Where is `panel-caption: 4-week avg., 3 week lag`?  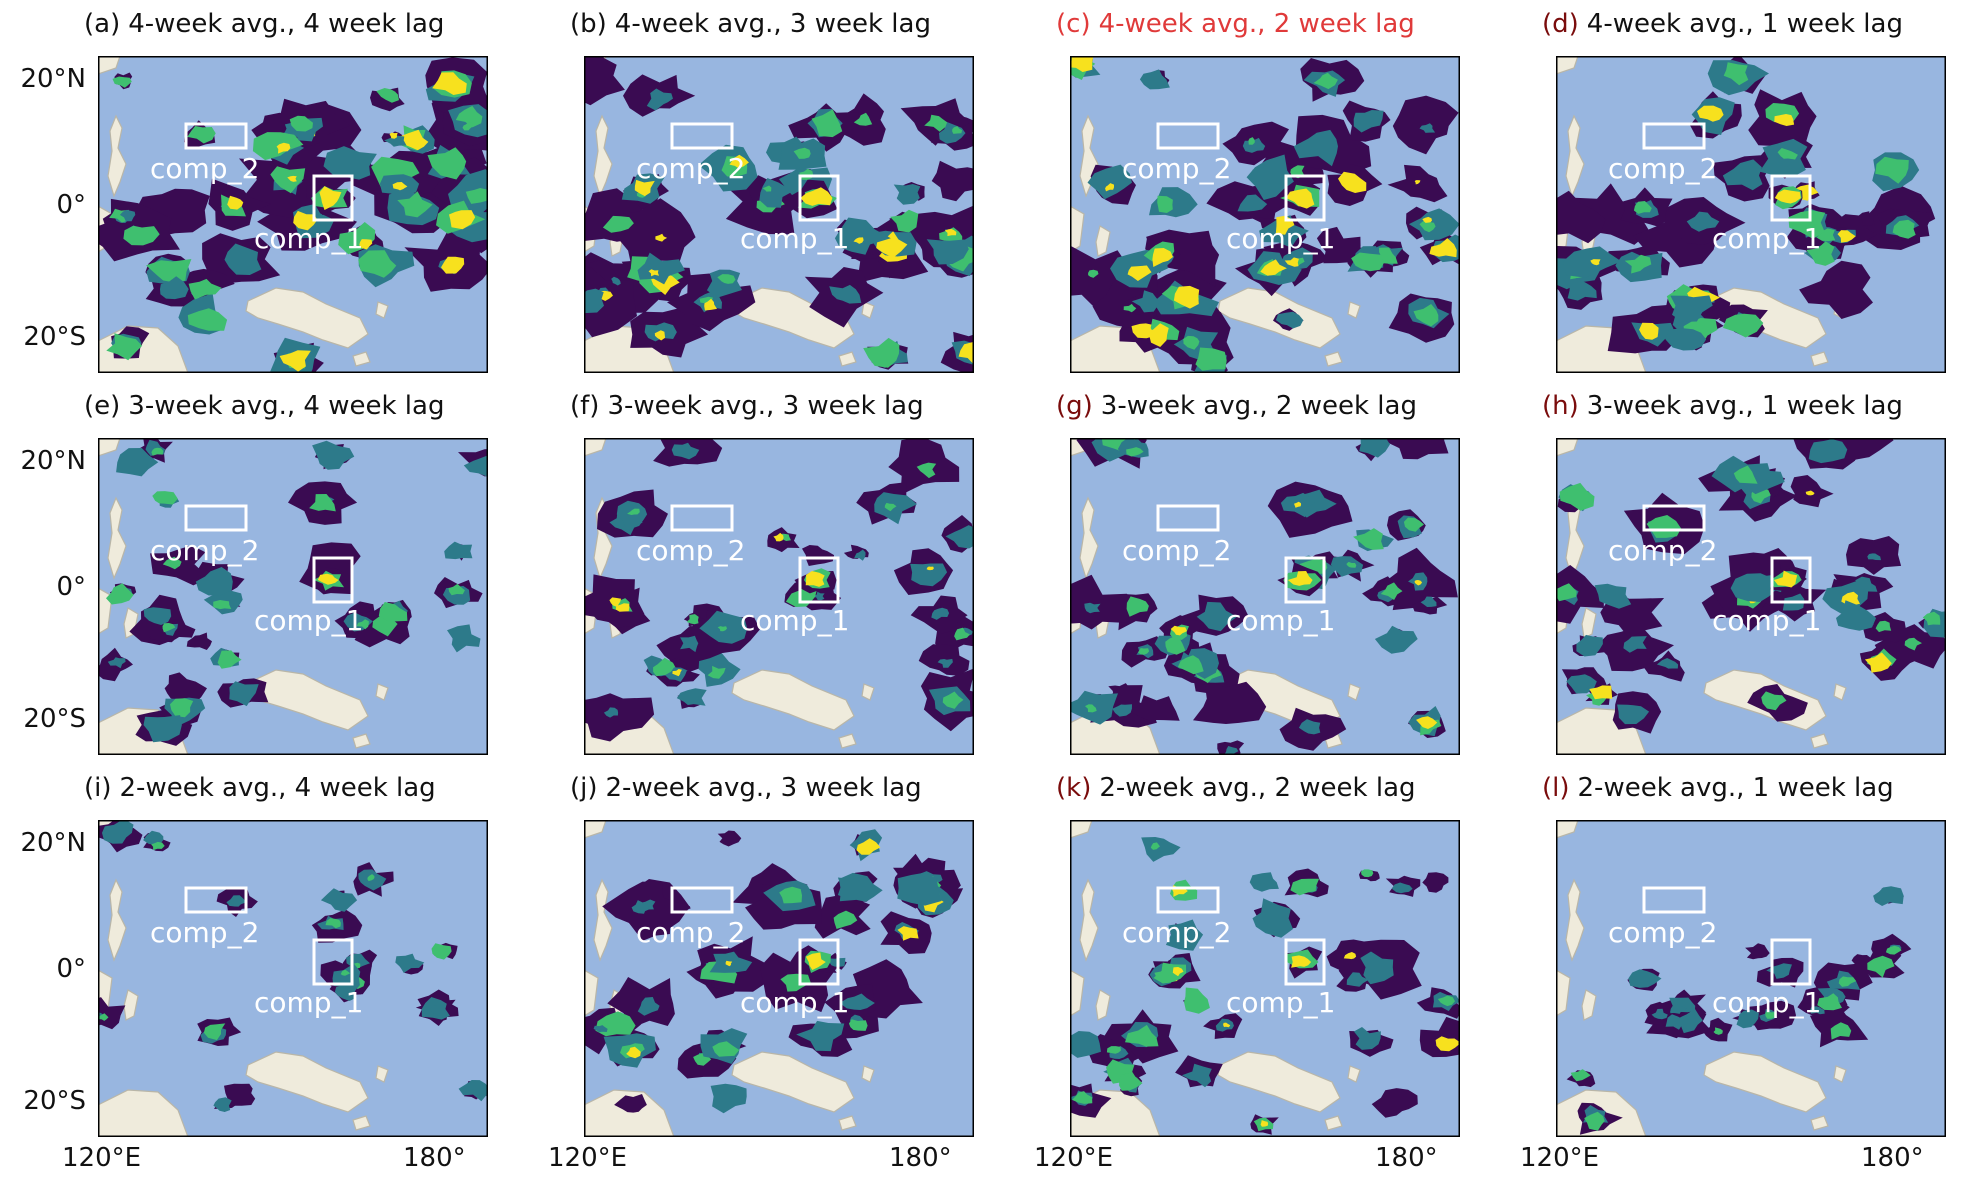 panel-caption: 4-week avg., 3 week lag is located at coordinates (772, 24).